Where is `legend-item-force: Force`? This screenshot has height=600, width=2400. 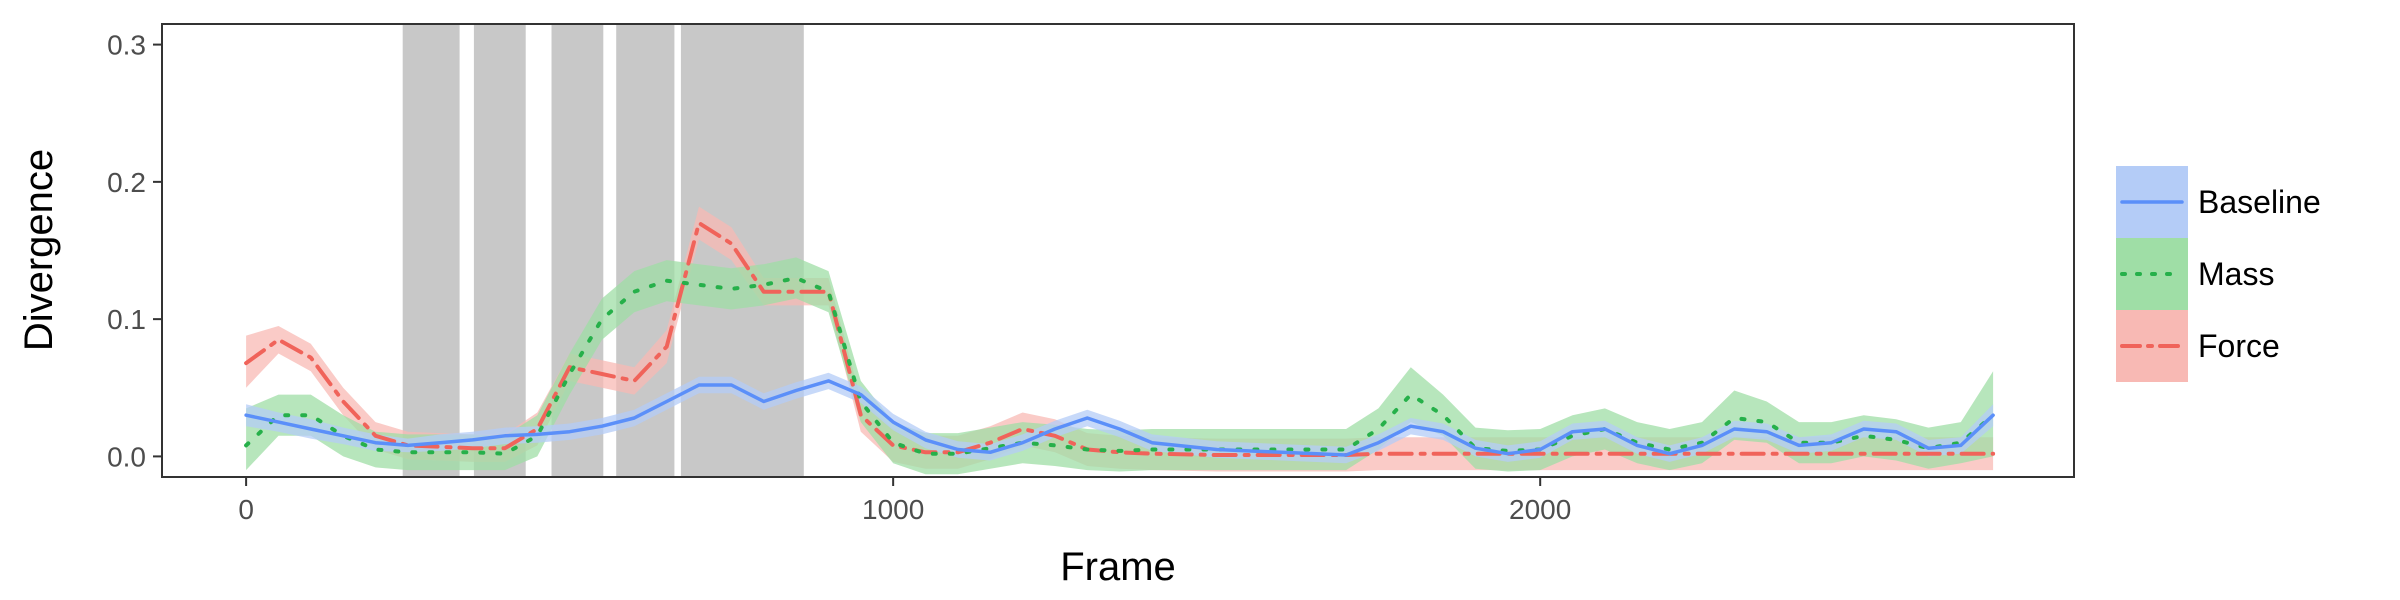
legend-item-force: Force is located at coordinates (2198, 346).